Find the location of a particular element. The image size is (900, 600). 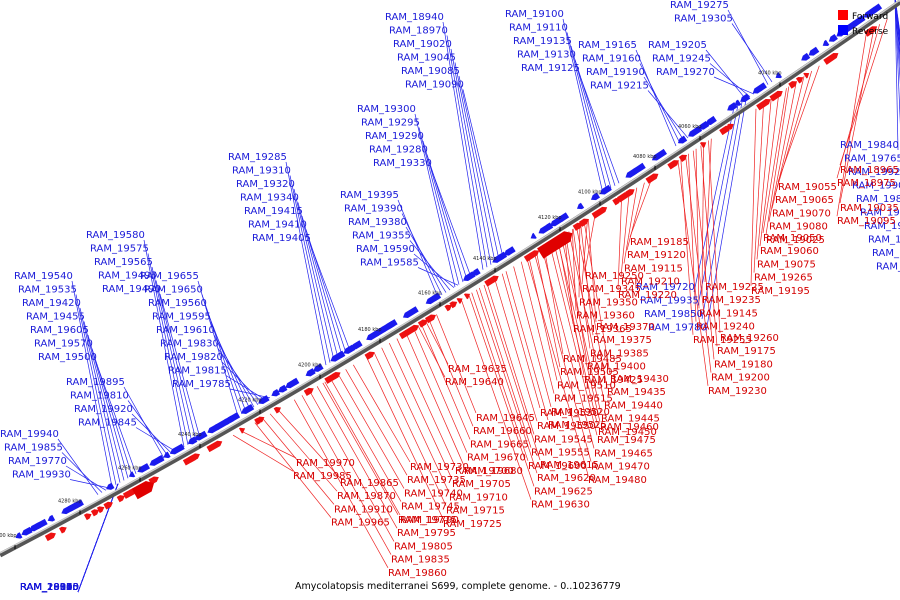

forward-gene-label: RAM_19220 is located at coordinates (647, 295).